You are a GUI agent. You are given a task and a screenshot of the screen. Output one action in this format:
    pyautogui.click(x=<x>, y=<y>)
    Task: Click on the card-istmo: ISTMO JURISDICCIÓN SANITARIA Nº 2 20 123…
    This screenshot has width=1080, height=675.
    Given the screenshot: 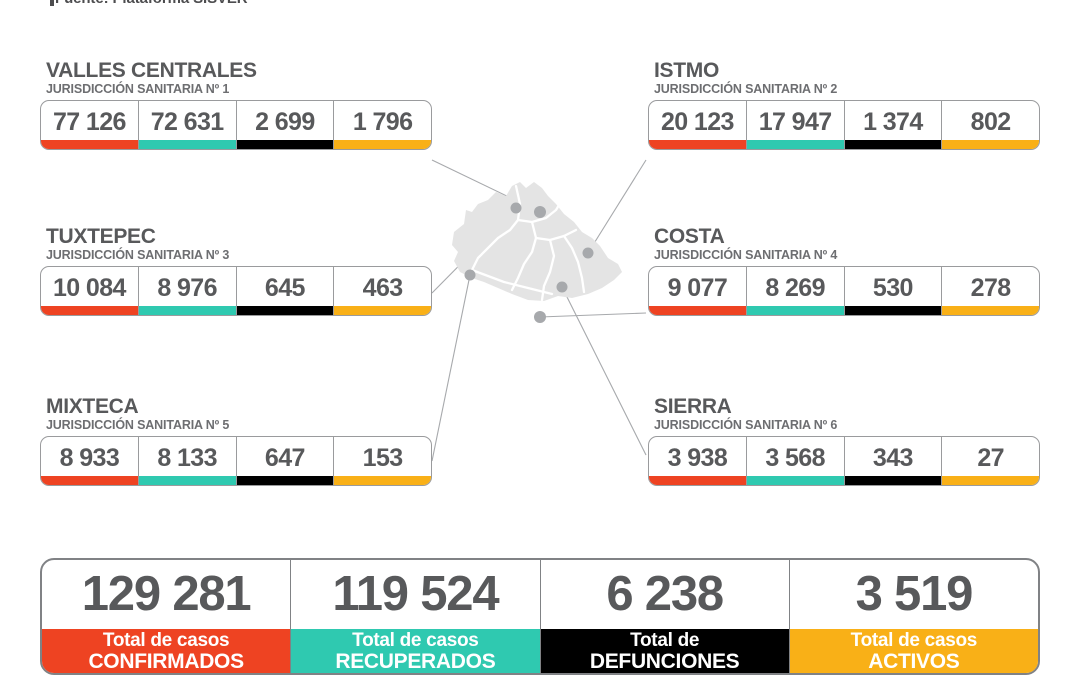 What is the action you would take?
    pyautogui.click(x=844, y=105)
    